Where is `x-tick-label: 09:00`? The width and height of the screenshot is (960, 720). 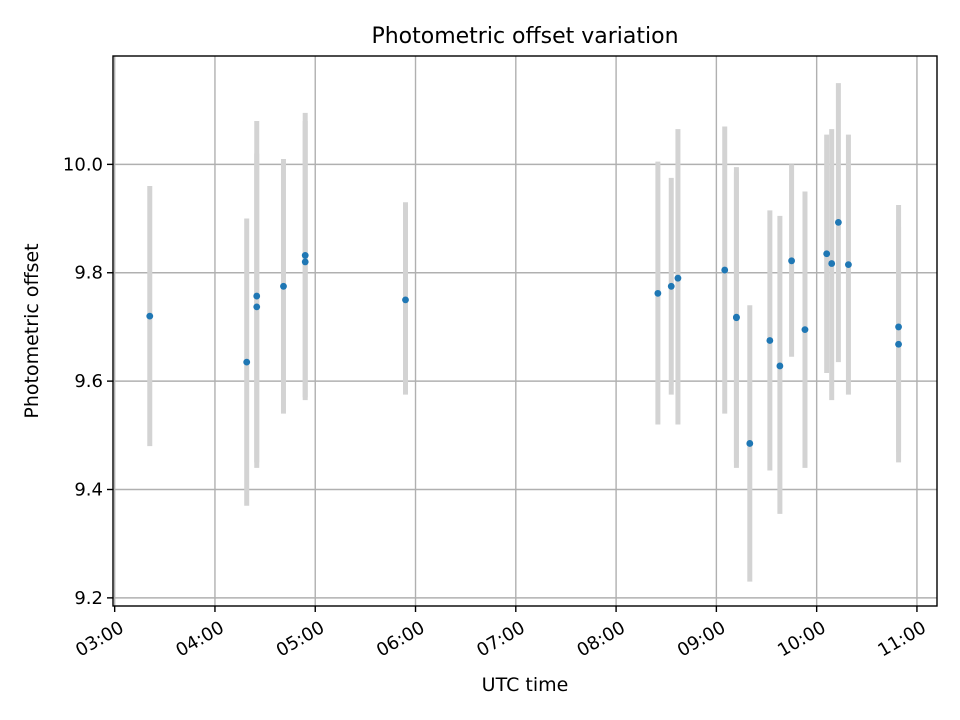
x-tick-label: 09:00 is located at coordinates (701, 639).